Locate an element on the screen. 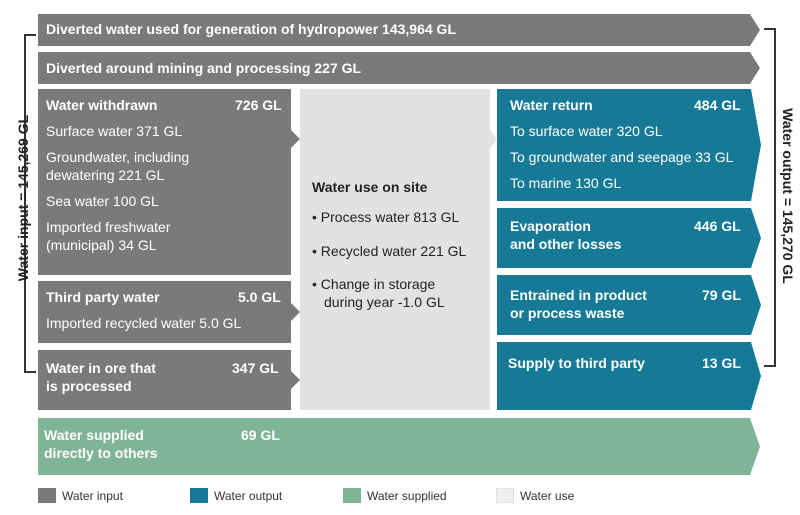 Image resolution: width=800 pixels, height=515 pixels. use-title: Water use on site is located at coordinates (370, 187).